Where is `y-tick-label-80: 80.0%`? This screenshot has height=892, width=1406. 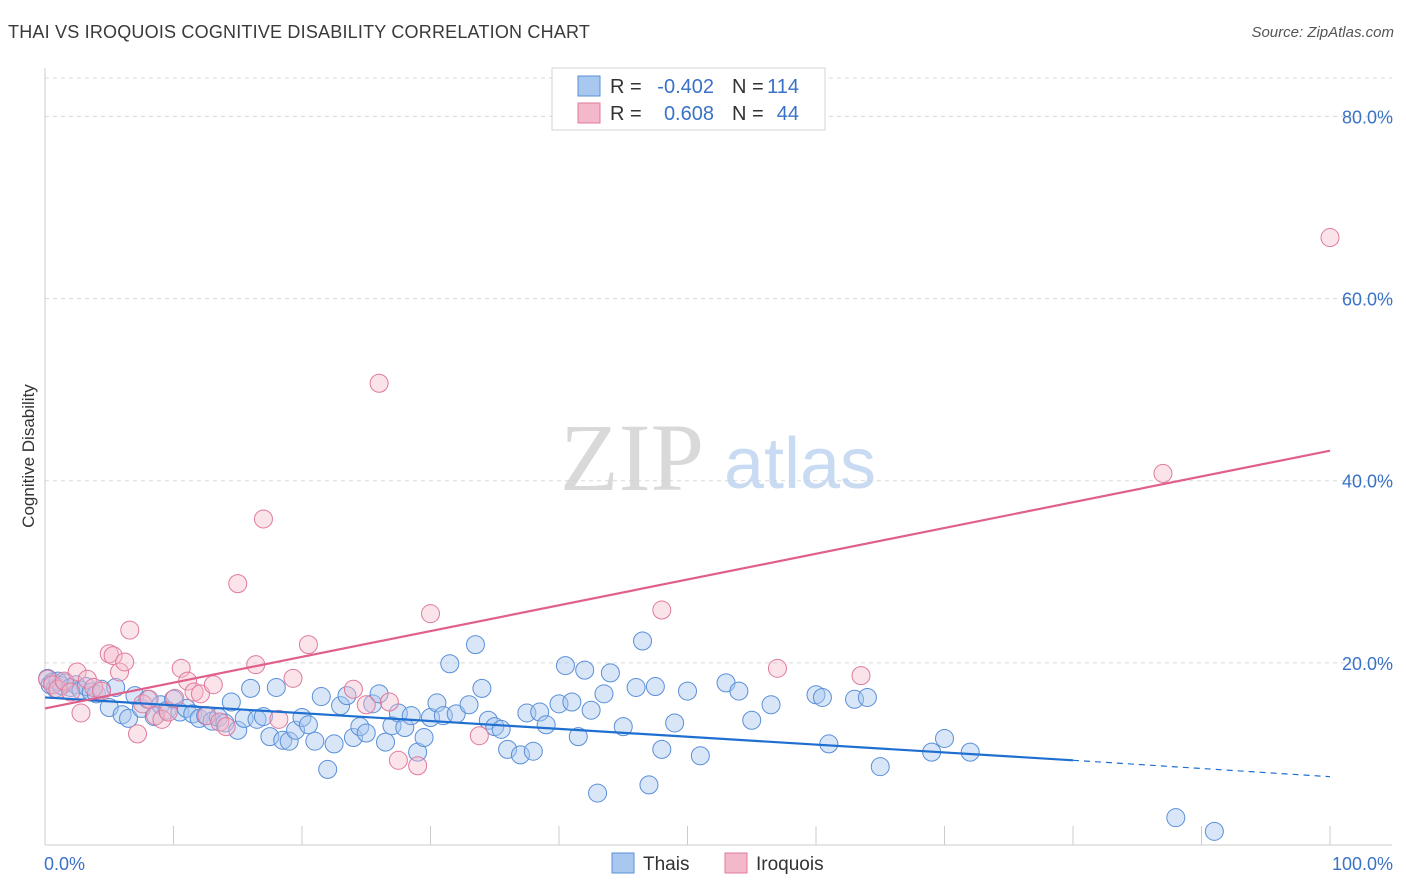
y-tick-label-80: 80.0% is located at coordinates (1367, 117).